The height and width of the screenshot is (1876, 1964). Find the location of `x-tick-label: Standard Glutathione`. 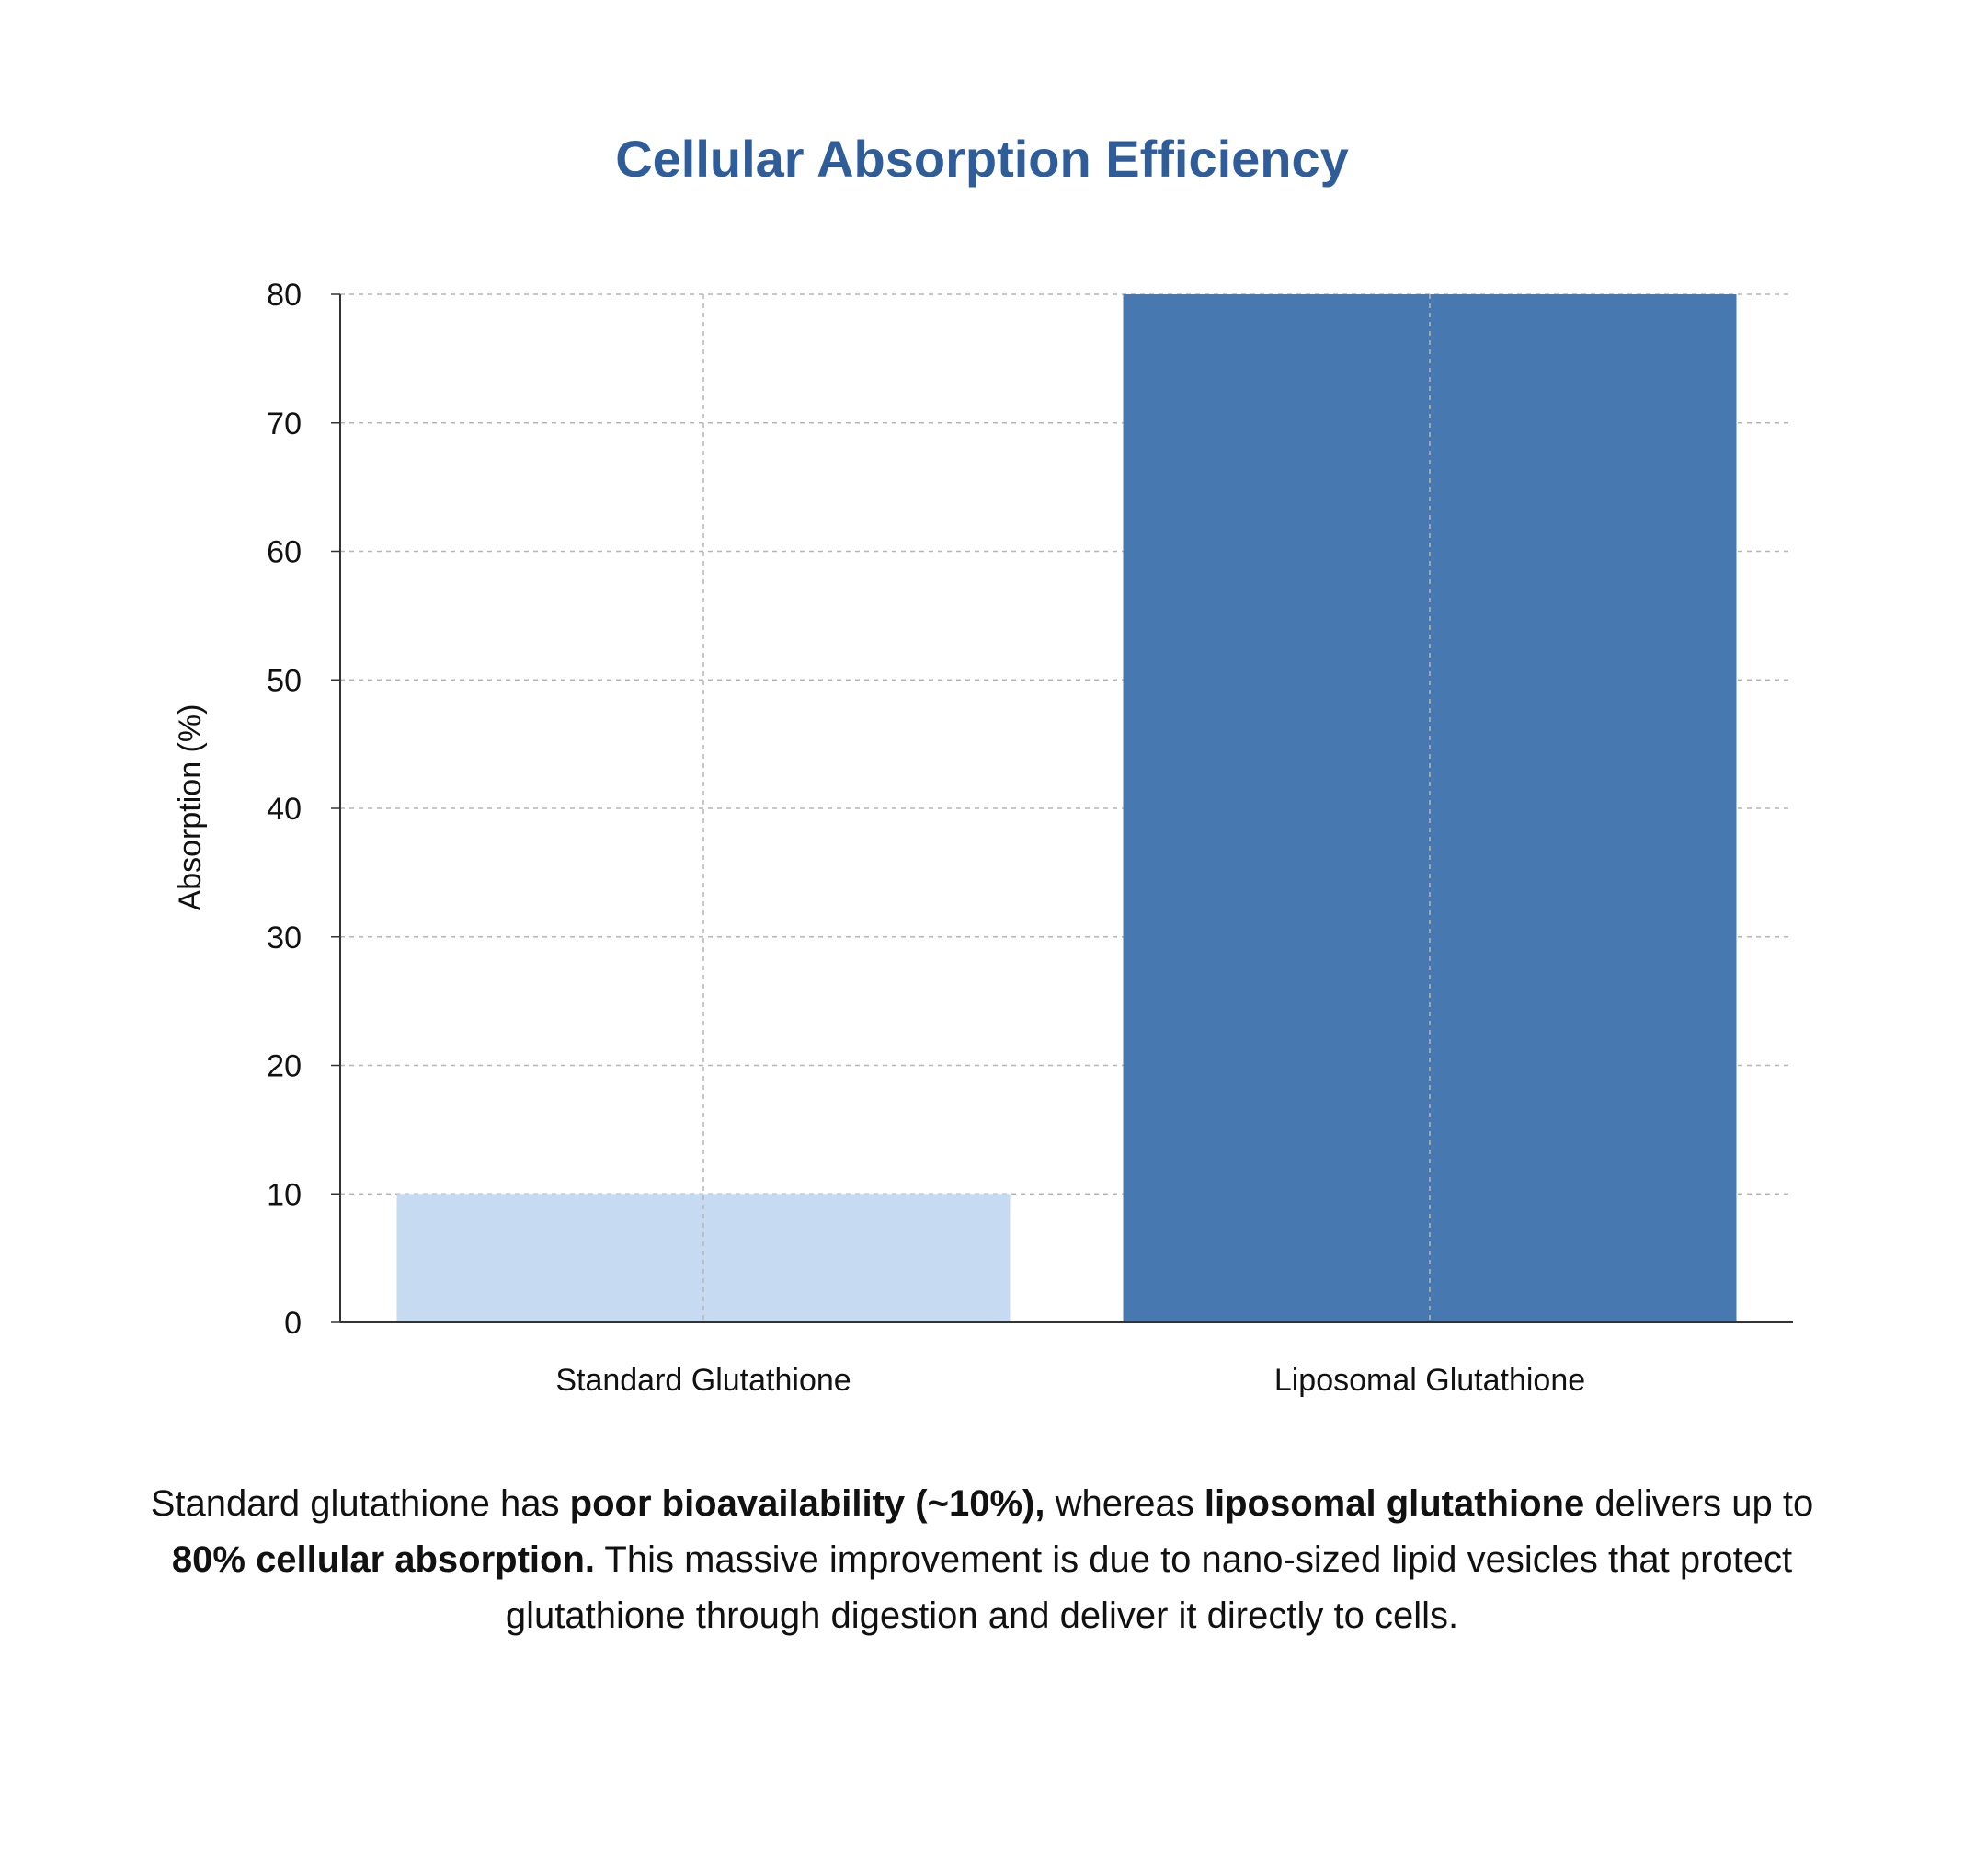

x-tick-label: Standard Glutathione is located at coordinates (703, 1380).